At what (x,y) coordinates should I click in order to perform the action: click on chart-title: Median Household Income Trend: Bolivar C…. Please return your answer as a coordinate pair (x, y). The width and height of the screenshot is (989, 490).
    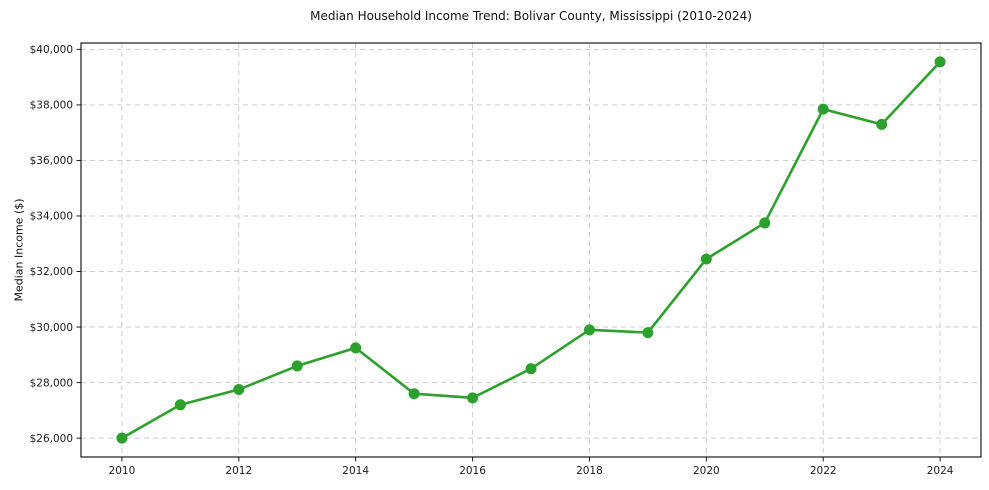
    Looking at the image, I should click on (531, 16).